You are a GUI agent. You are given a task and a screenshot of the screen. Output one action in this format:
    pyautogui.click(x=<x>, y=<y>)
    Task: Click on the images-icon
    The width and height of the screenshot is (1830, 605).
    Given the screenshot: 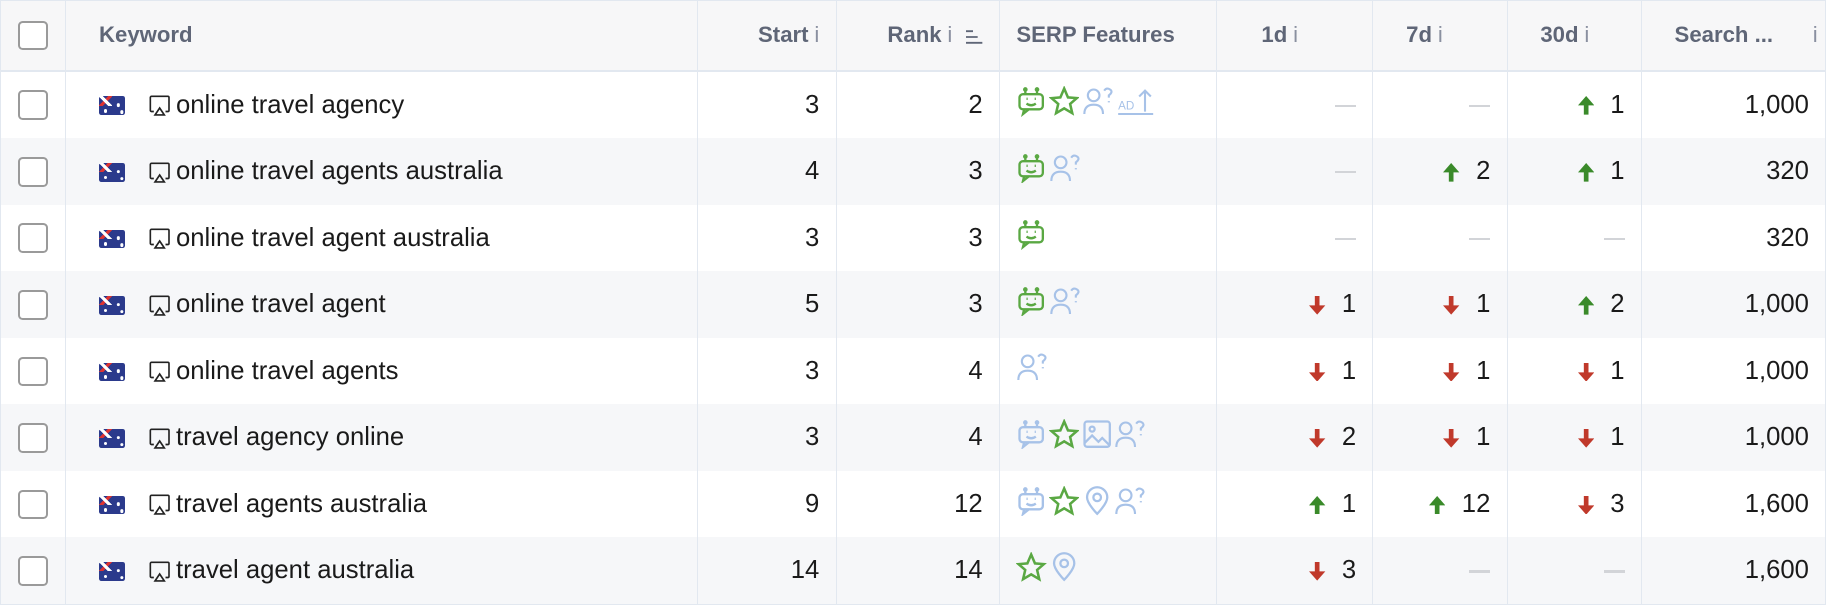 What is the action you would take?
    pyautogui.click(x=1097, y=437)
    